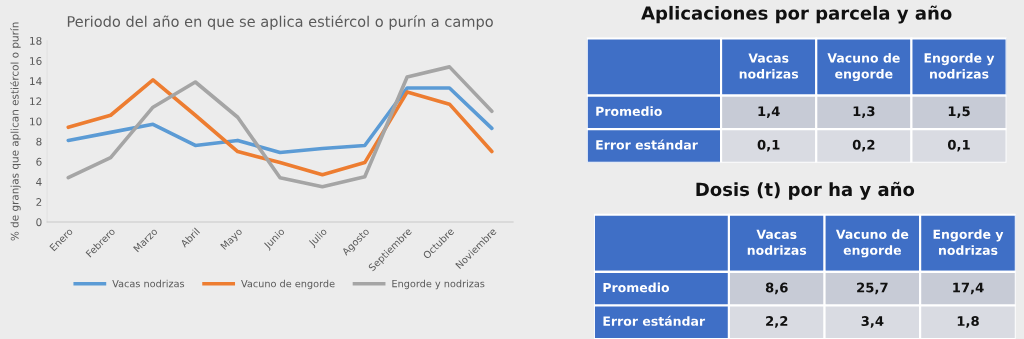 The height and width of the screenshot is (339, 1024). What do you see at coordinates (872, 322) in the screenshot?
I see `text: 3,4` at bounding box center [872, 322].